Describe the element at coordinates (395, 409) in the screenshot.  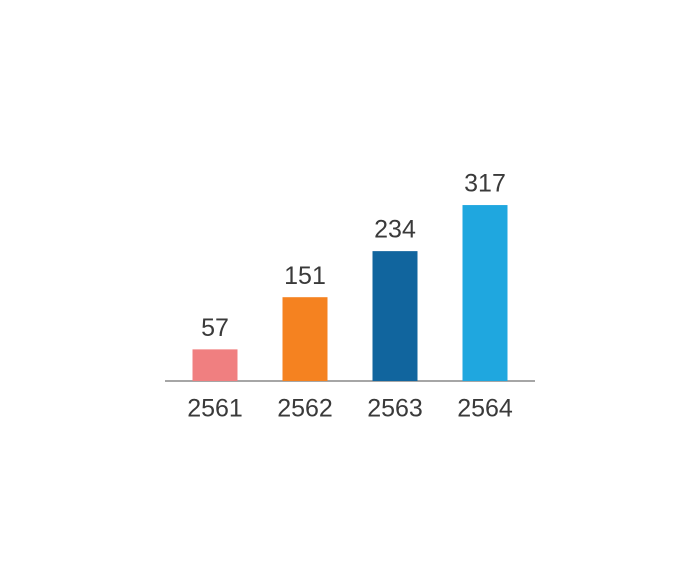
I see `x-tick-label: 2563` at that location.